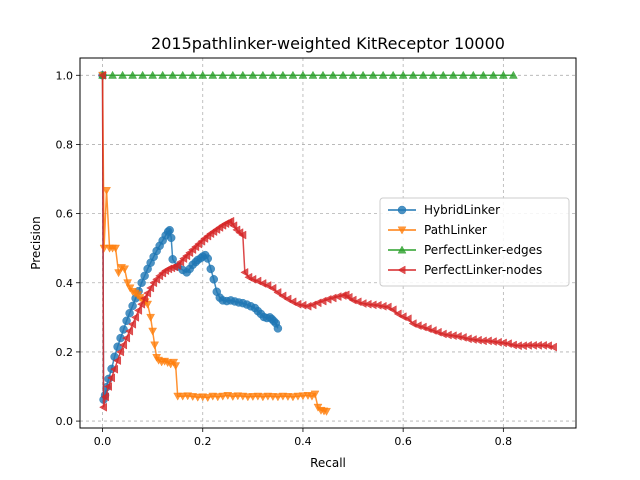 This screenshot has width=640, height=480. I want to click on legend-item-pathlinker: PathLinker, so click(437, 230).